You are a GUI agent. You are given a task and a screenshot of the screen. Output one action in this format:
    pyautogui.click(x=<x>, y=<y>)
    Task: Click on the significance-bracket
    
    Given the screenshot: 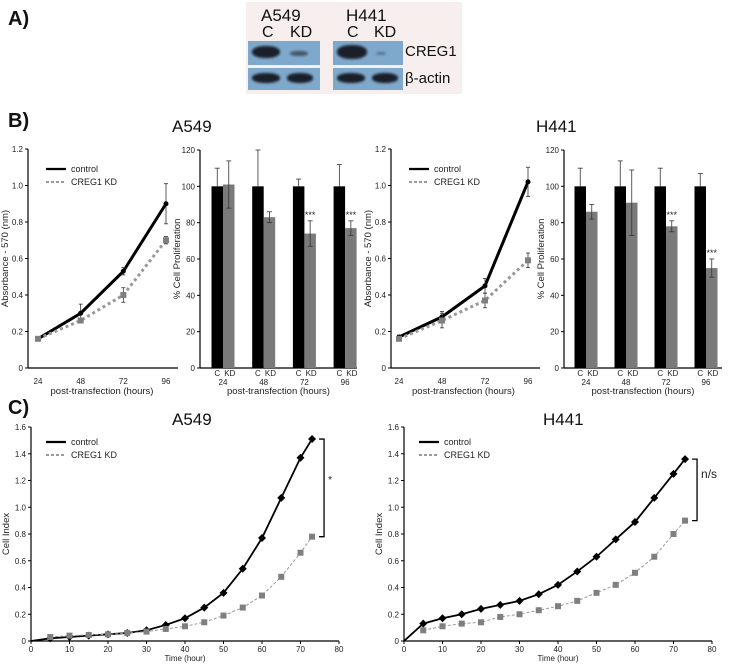 What is the action you would take?
    pyautogui.click(x=322, y=488)
    